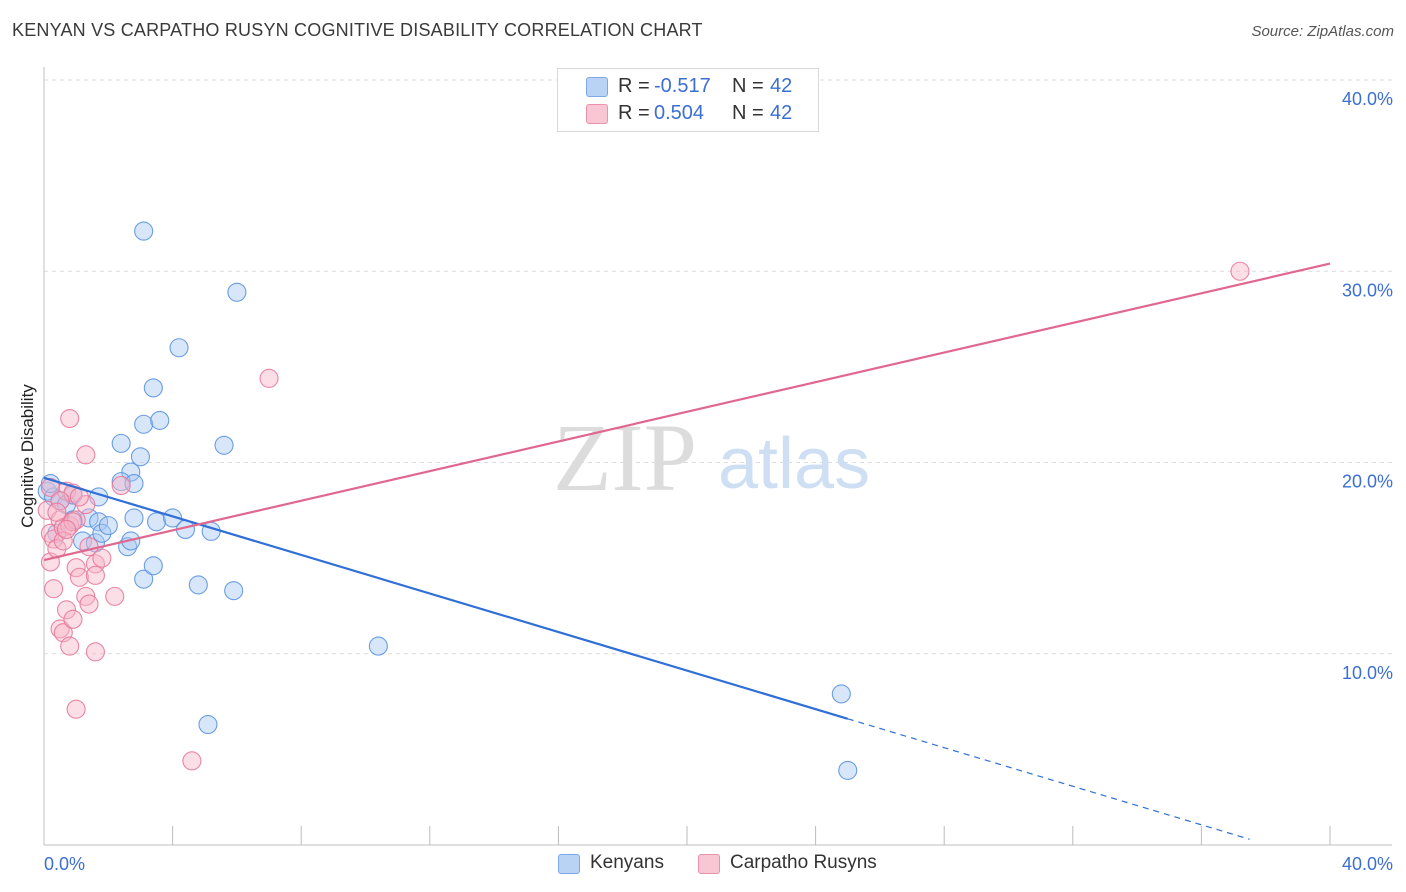 This screenshot has width=1406, height=892. I want to click on chart-source: Source: ZipAtlas.com, so click(1322, 31).